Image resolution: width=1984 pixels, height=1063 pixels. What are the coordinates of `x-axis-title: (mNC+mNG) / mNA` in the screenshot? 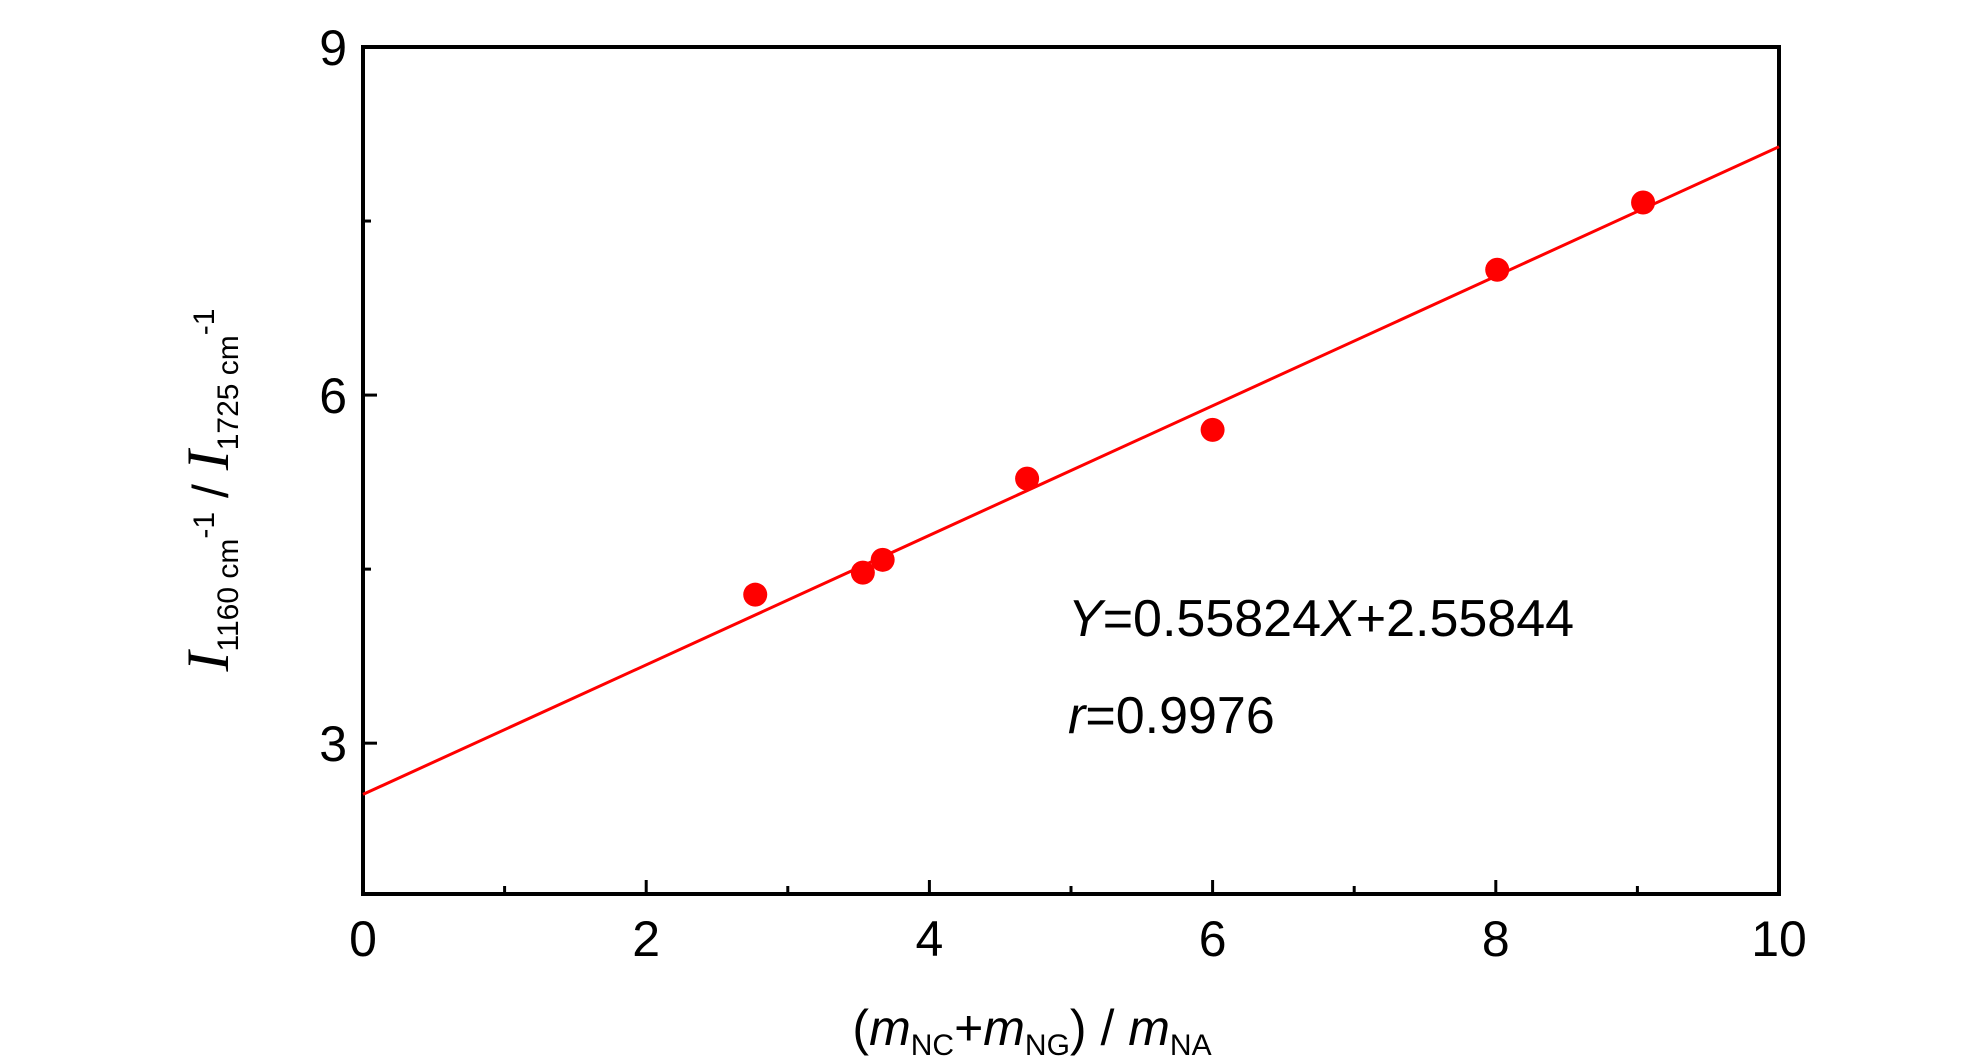 It's located at (1031, 1031).